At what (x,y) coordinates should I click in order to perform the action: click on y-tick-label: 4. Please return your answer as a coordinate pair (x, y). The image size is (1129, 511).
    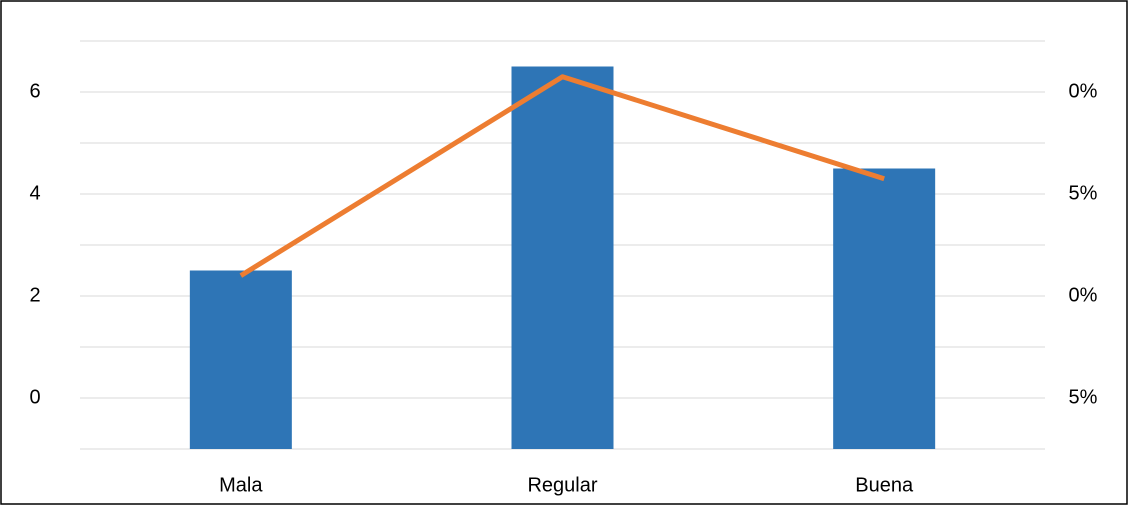
    Looking at the image, I should click on (34, 193).